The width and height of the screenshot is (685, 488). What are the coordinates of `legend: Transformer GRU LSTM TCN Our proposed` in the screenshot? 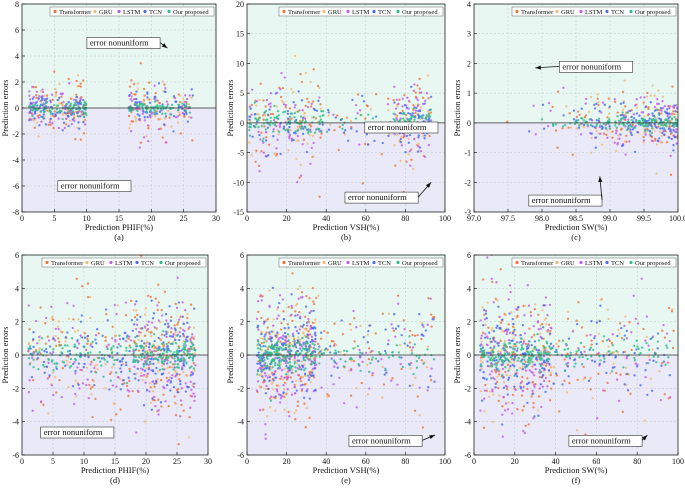 It's located at (132, 11).